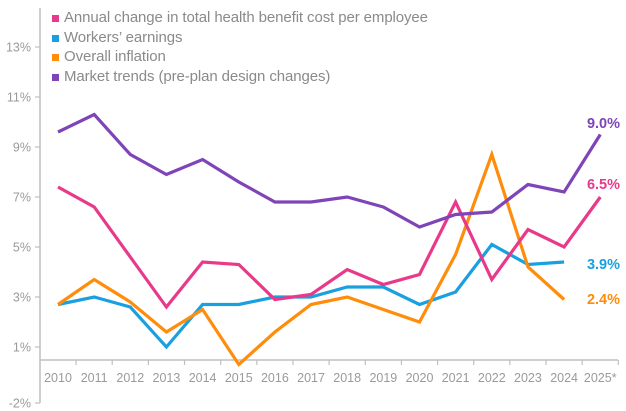 Image resolution: width=626 pixels, height=411 pixels. I want to click on legend-item-inflation: Overall inflation, so click(240, 57).